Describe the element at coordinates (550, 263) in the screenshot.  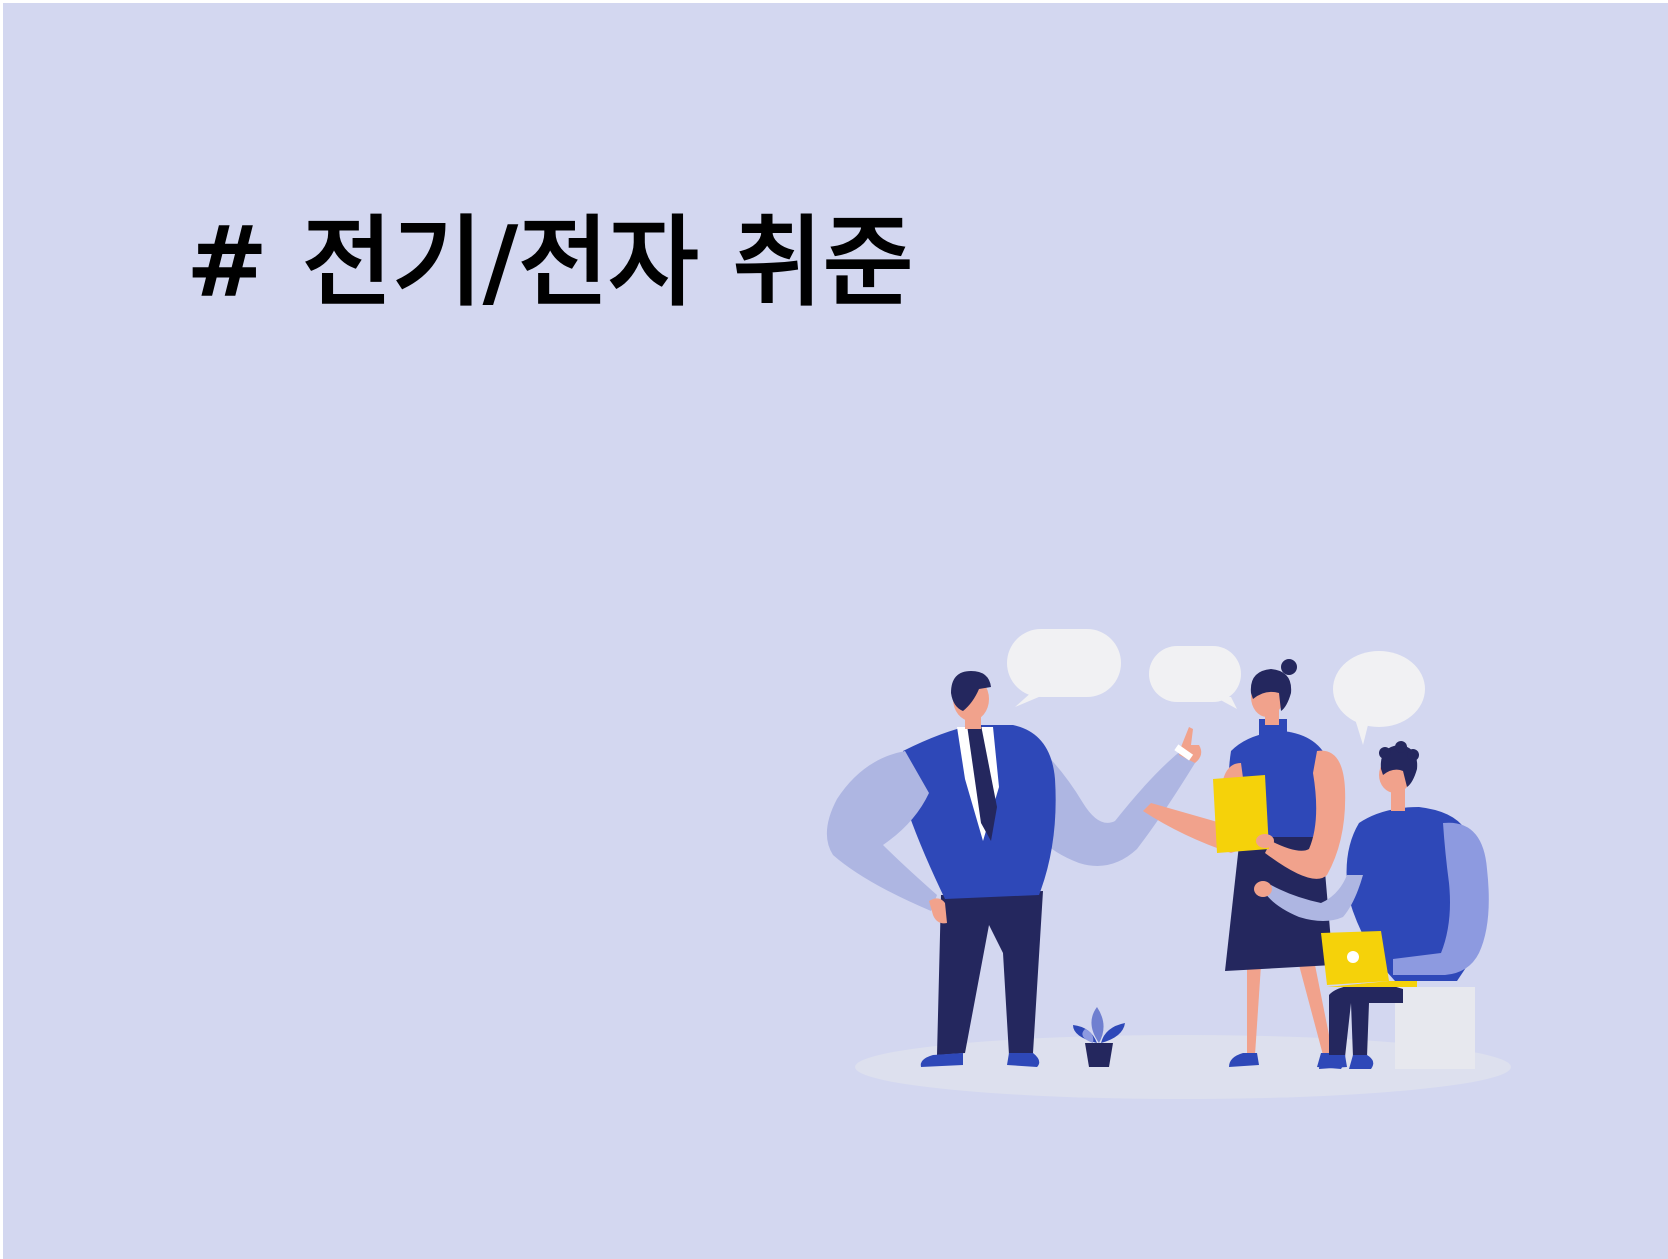
I see `slide-title: # 전기/전자 취준` at that location.